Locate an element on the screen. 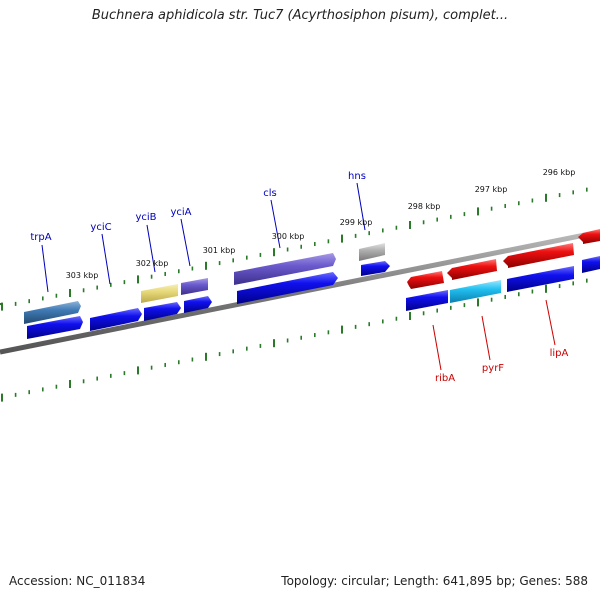 This screenshot has width=600, height=600. gene-label-yciA: yciA is located at coordinates (180, 212).